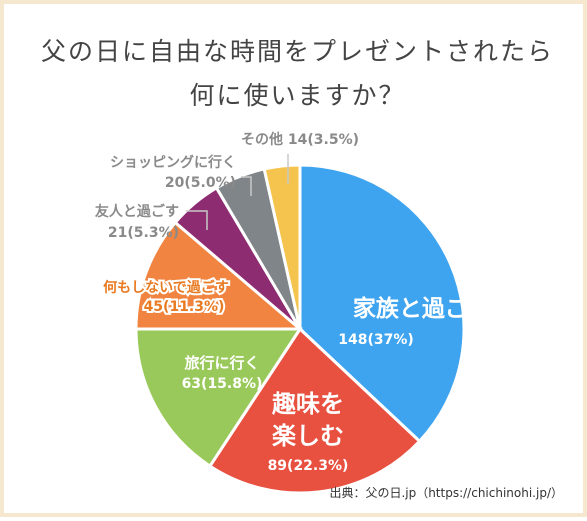  I want to click on source-citation: 出典：父の日.jp（https://chichinohi.jp/）, so click(446, 493).